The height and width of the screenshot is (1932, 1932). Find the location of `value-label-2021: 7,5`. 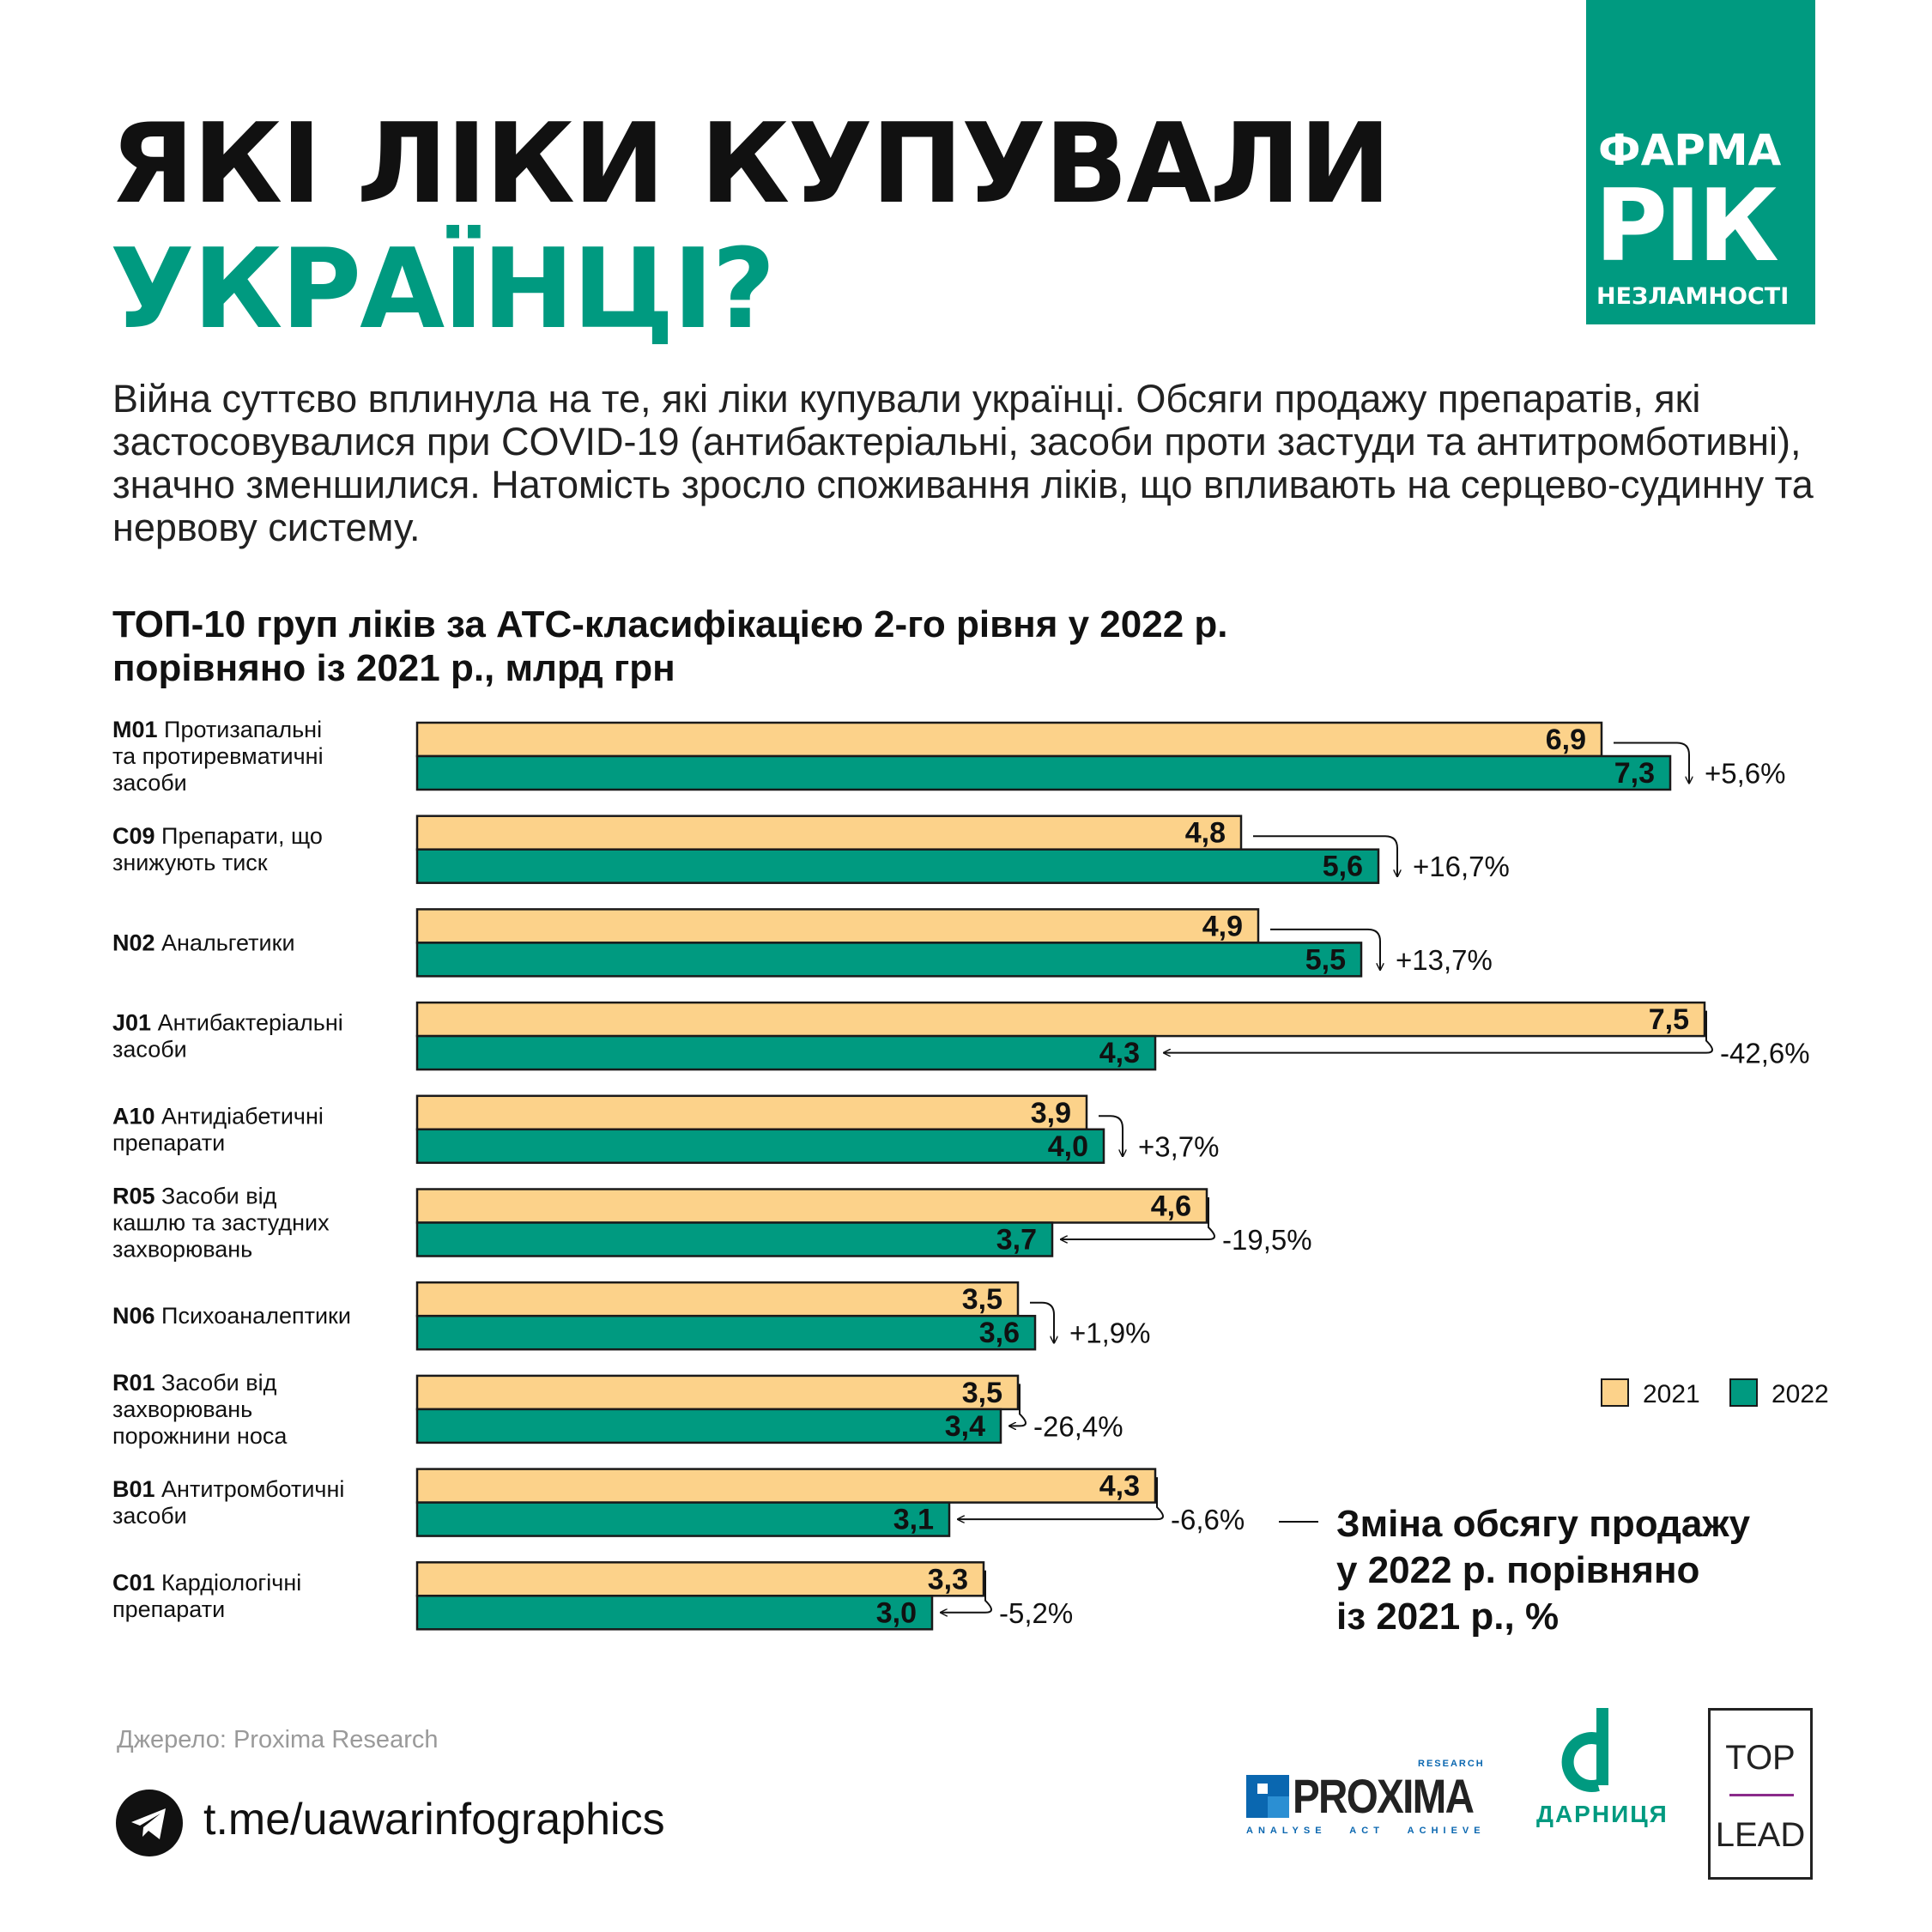

value-label-2021: 7,5 is located at coordinates (1669, 1020).